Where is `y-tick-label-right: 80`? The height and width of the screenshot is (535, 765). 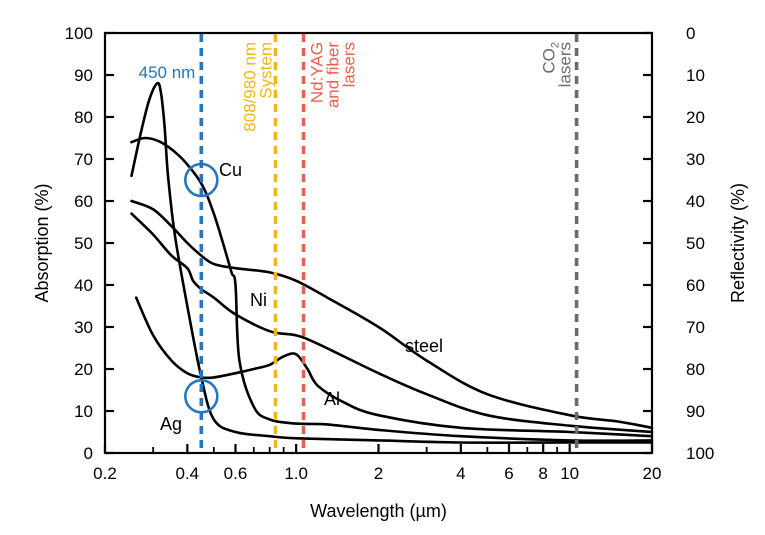 y-tick-label-right: 80 is located at coordinates (695, 369).